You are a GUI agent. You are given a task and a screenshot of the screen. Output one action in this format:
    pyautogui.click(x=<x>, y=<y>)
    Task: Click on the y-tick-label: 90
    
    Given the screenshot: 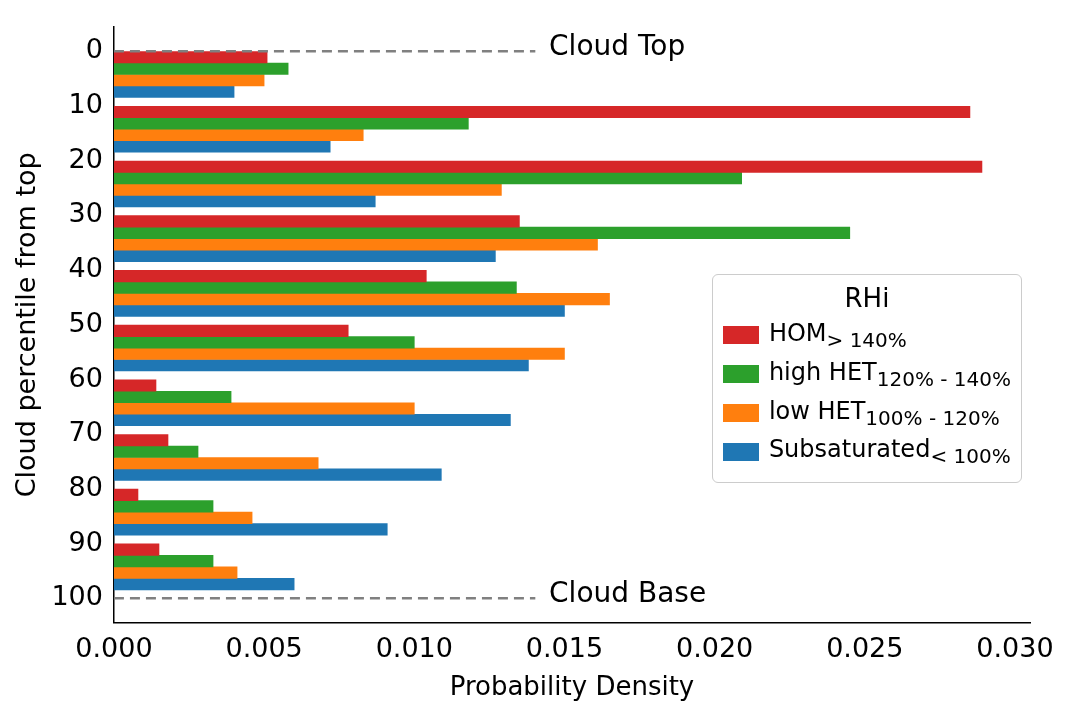 What is the action you would take?
    pyautogui.click(x=85, y=541)
    